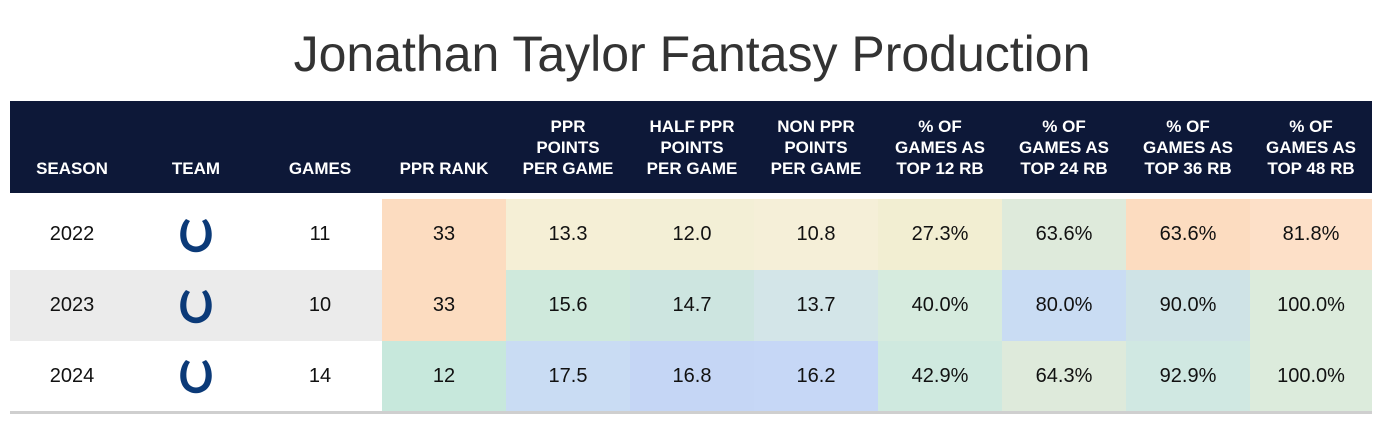  Describe the element at coordinates (568, 234) in the screenshot. I see `table-cell: 13.3` at that location.